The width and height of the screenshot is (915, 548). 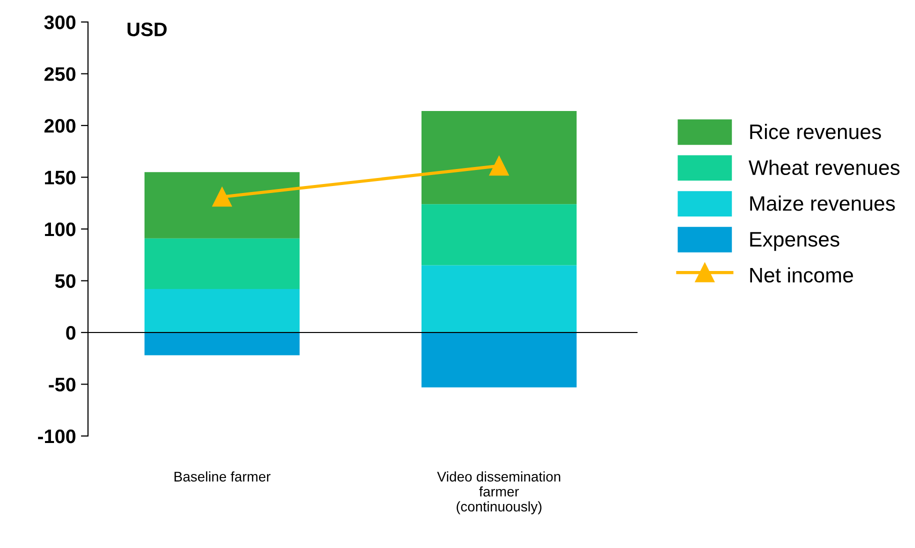 I want to click on x-tick-label: Video dissemination farmer (continuously), so click(x=498, y=492).